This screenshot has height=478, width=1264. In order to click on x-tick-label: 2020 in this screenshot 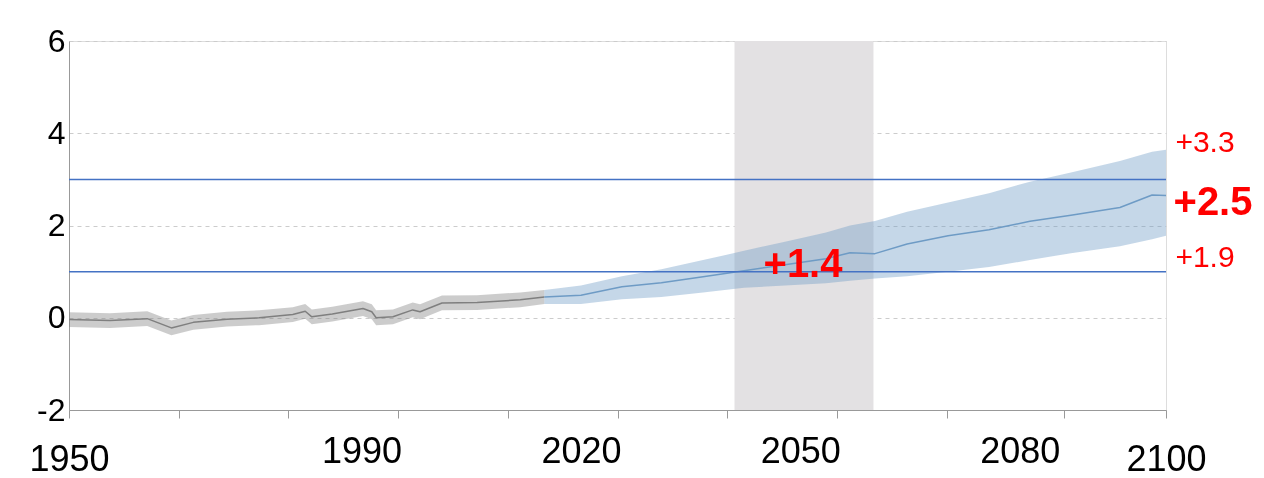, I will do `click(581, 450)`.